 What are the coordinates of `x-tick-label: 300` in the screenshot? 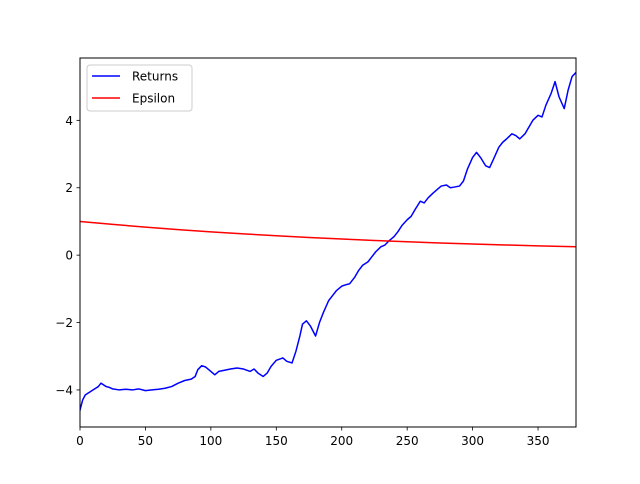 It's located at (472, 441).